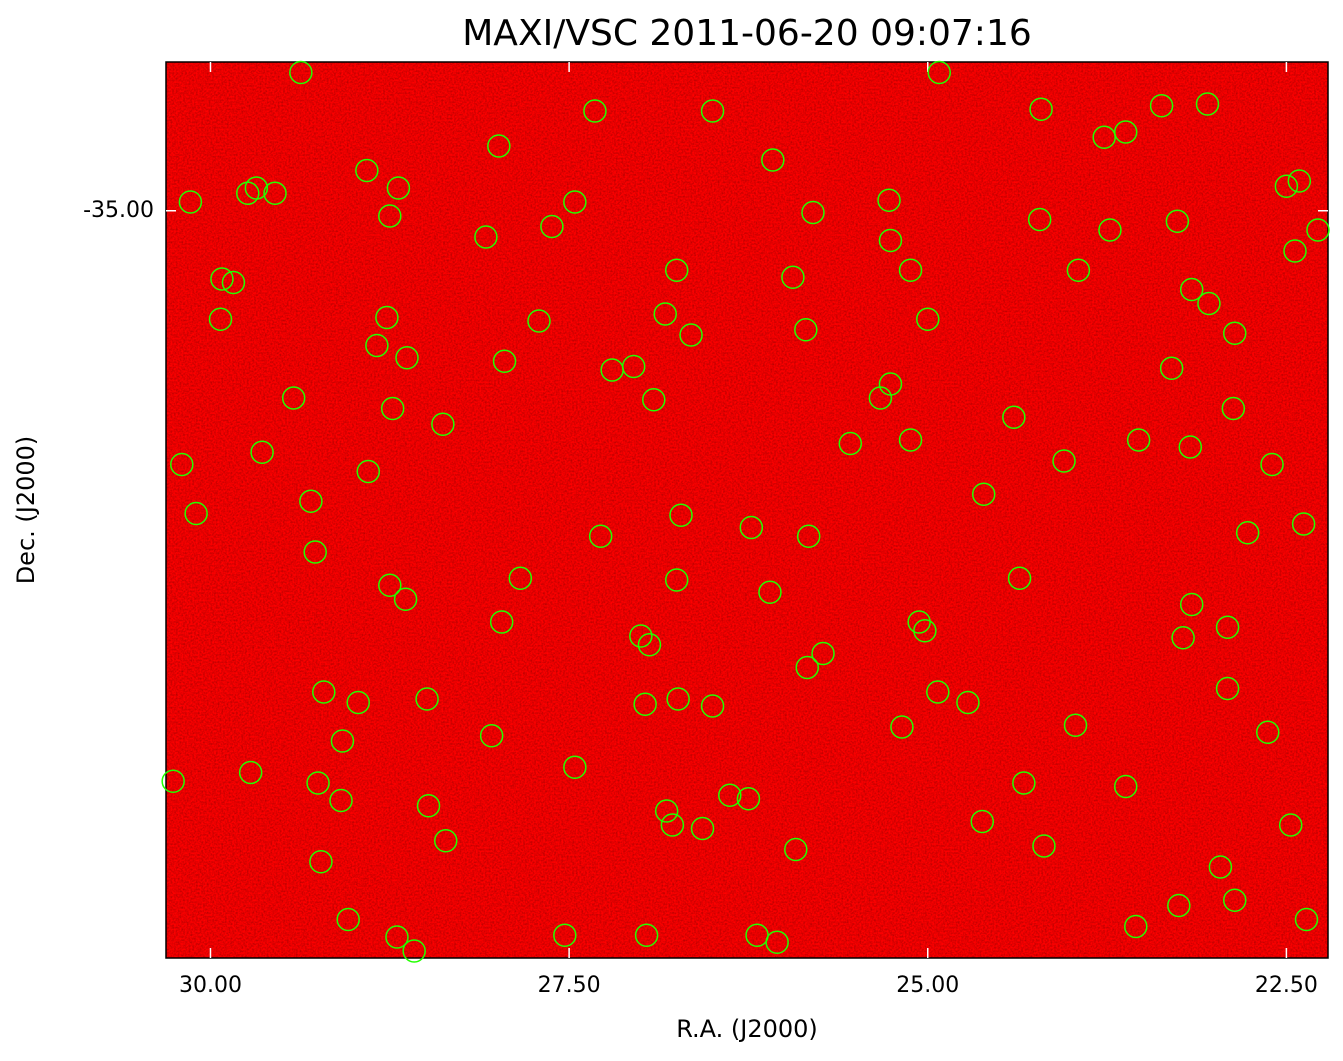 This screenshot has height=1061, width=1343. I want to click on x-axis-label: R.A. (J2000), so click(747, 1029).